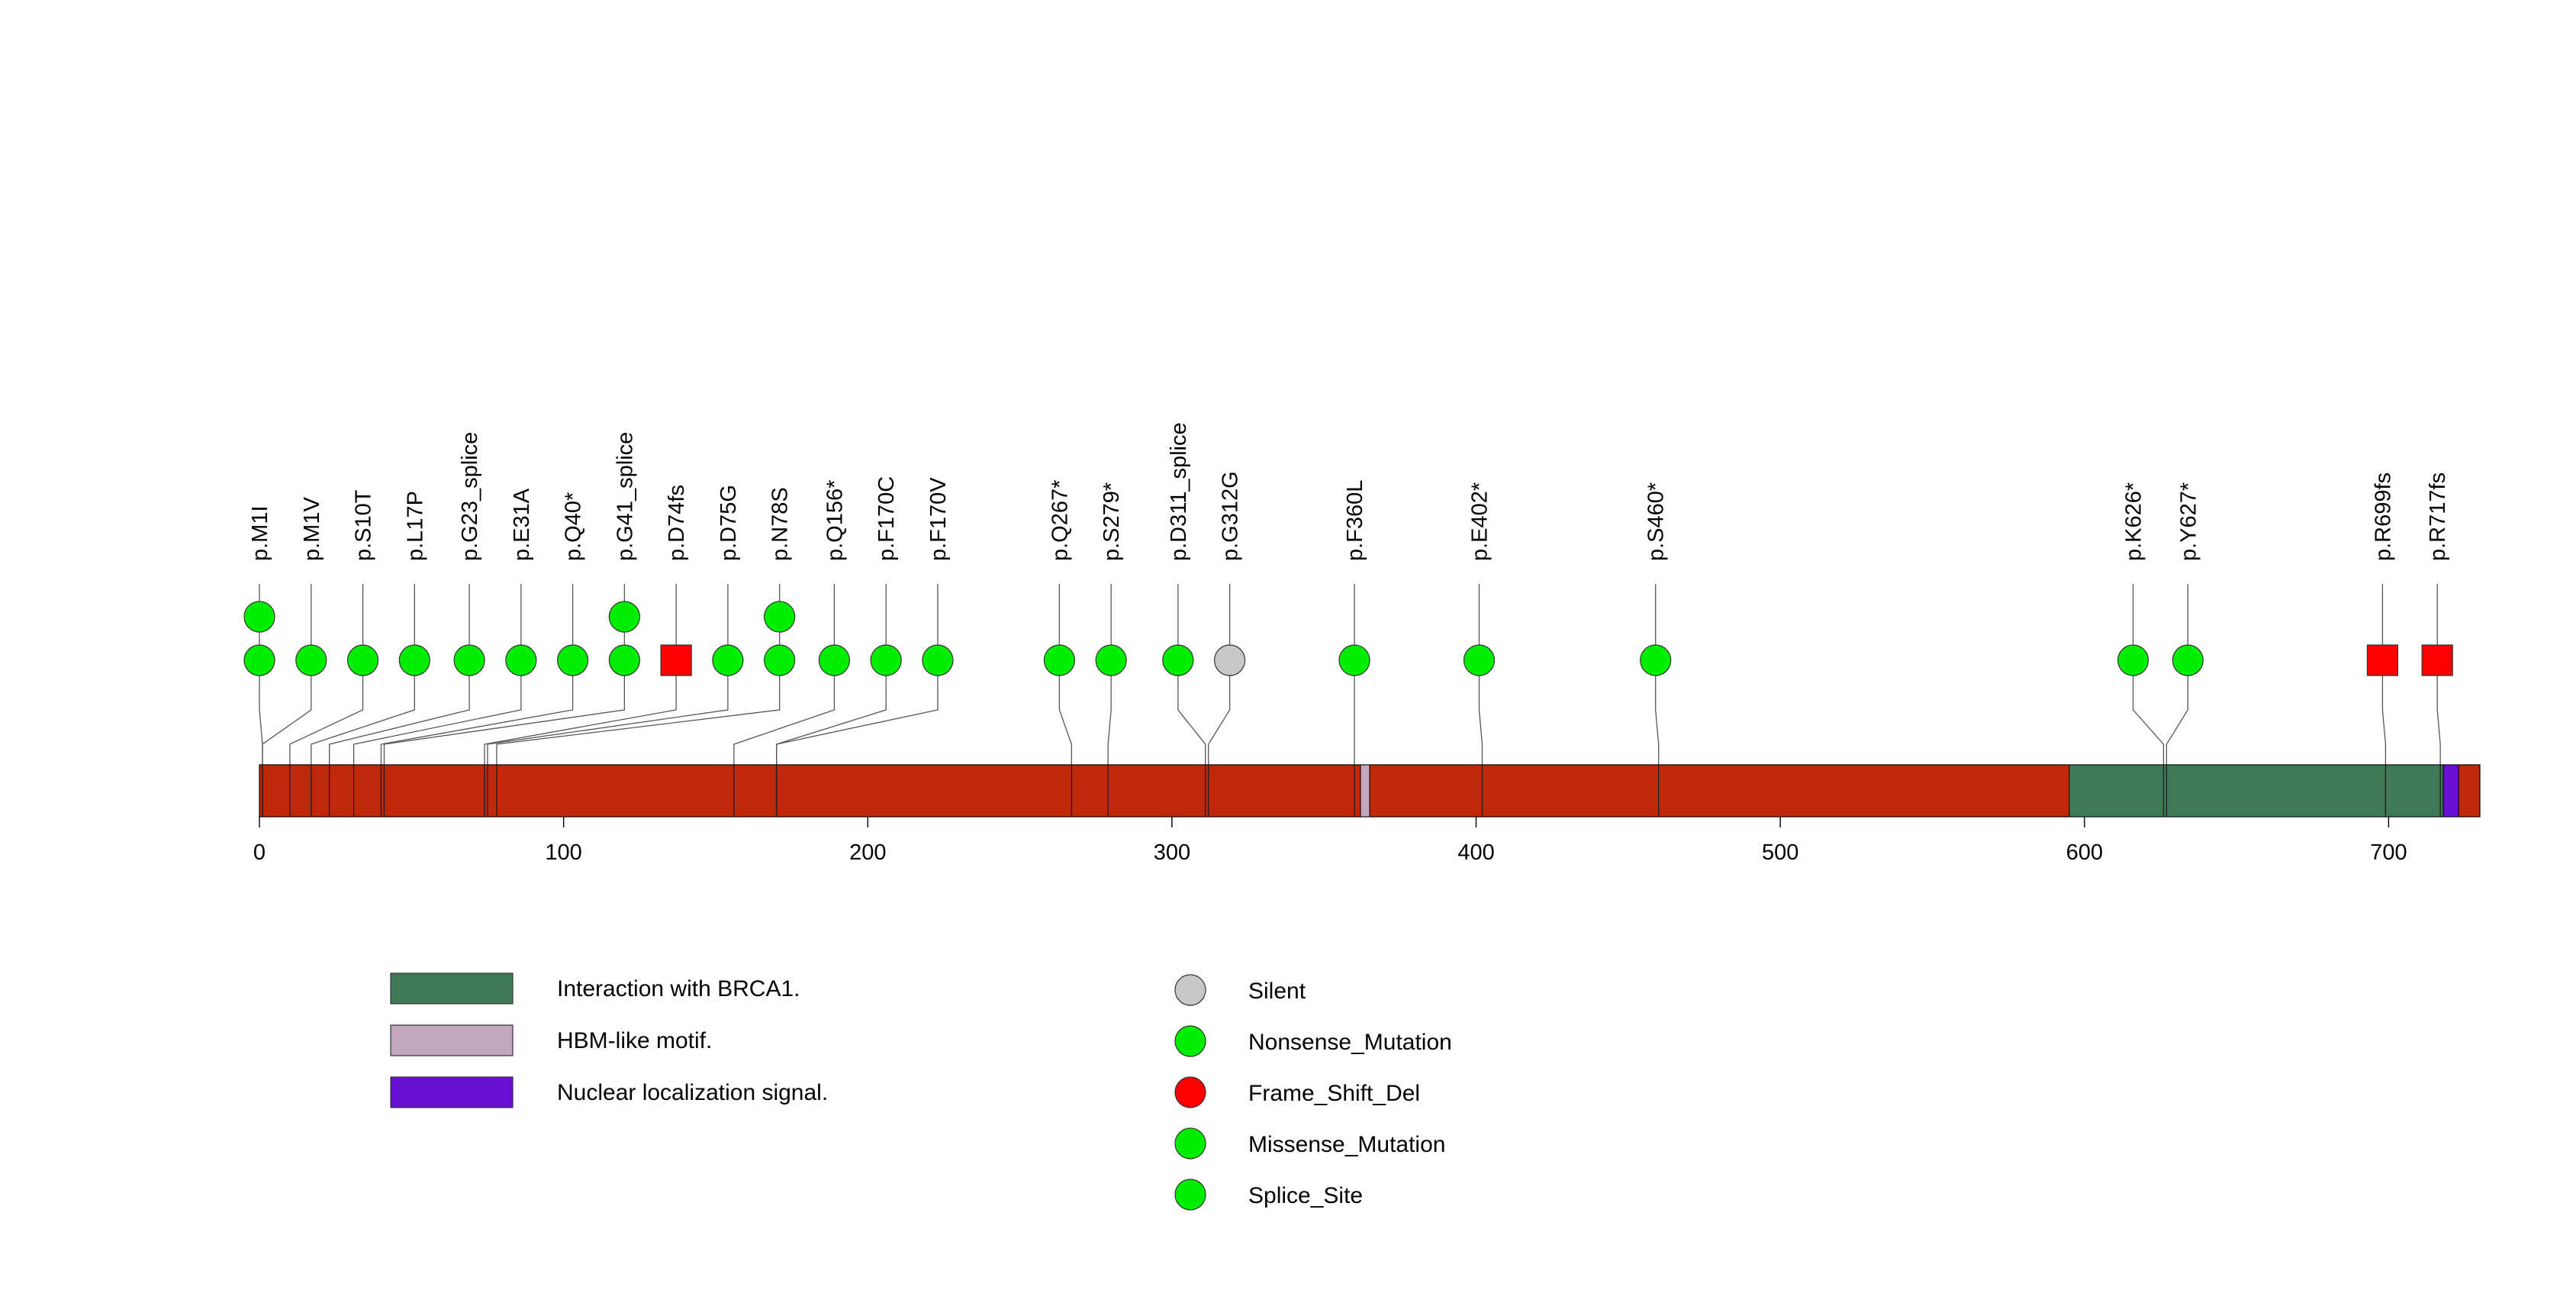 The image size is (2576, 1290). I want to click on mutation-label-5: p.E31A, so click(522, 525).